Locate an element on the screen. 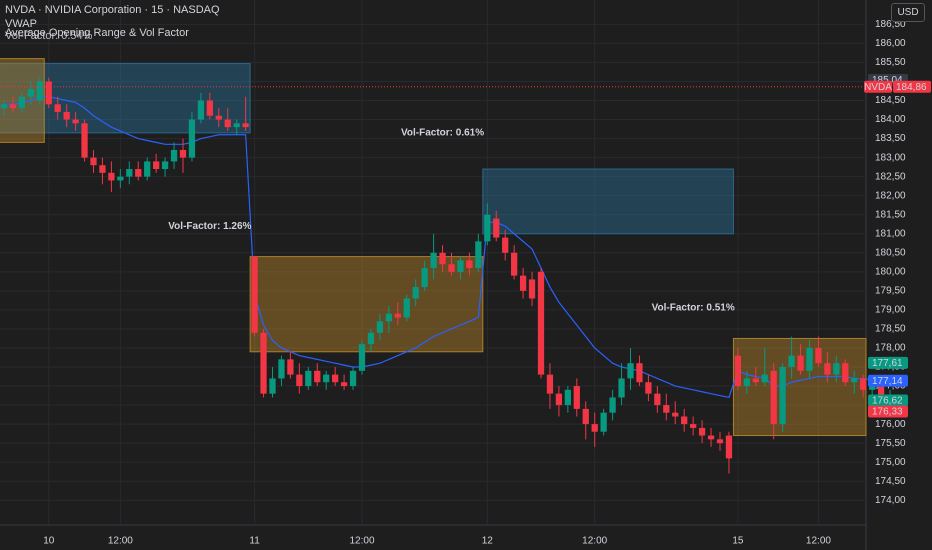 The width and height of the screenshot is (932, 550). y-tick-label: 183,00 is located at coordinates (890, 157).